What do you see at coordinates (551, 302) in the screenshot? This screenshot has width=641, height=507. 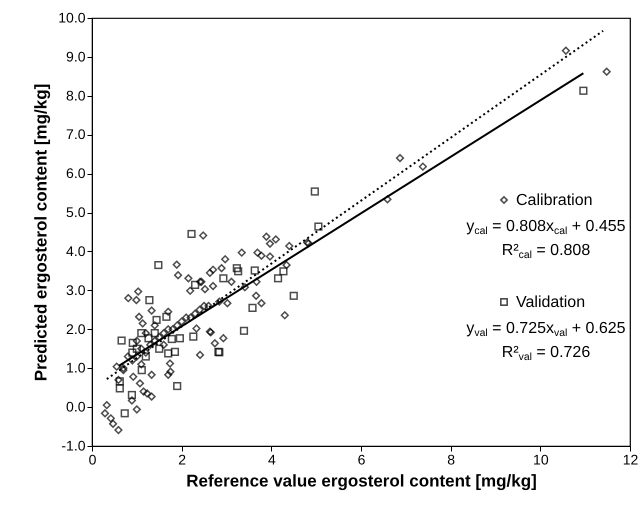 I see `legend-label: Validation` at bounding box center [551, 302].